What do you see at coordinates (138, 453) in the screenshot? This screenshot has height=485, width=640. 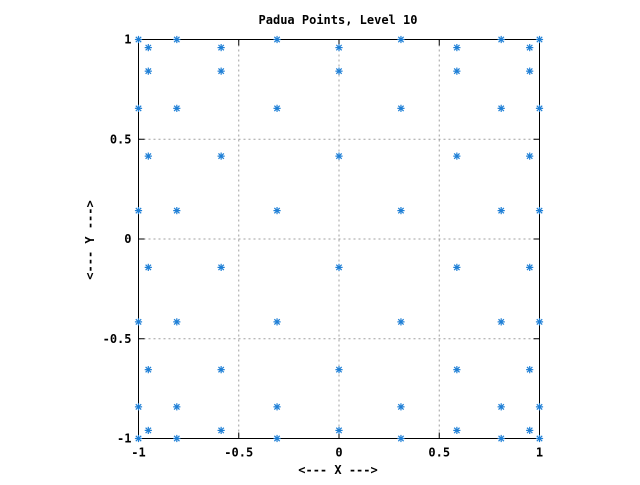 I see `x-tick-label: -1` at bounding box center [138, 453].